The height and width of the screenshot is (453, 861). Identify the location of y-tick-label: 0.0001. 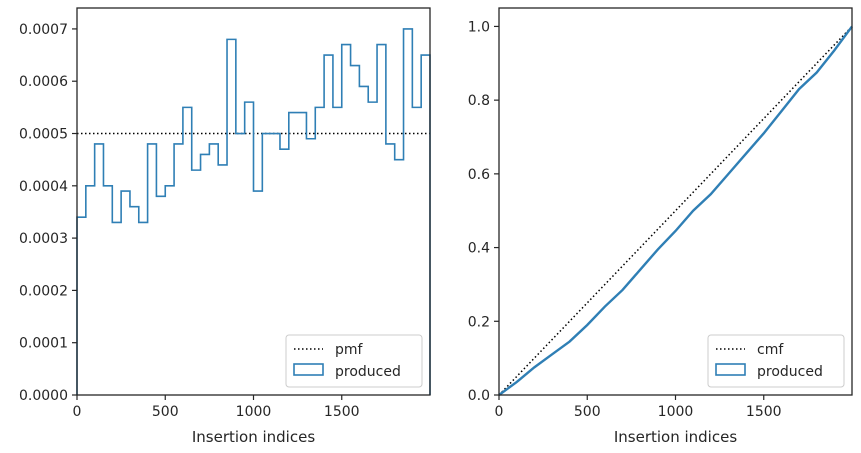
(43, 344).